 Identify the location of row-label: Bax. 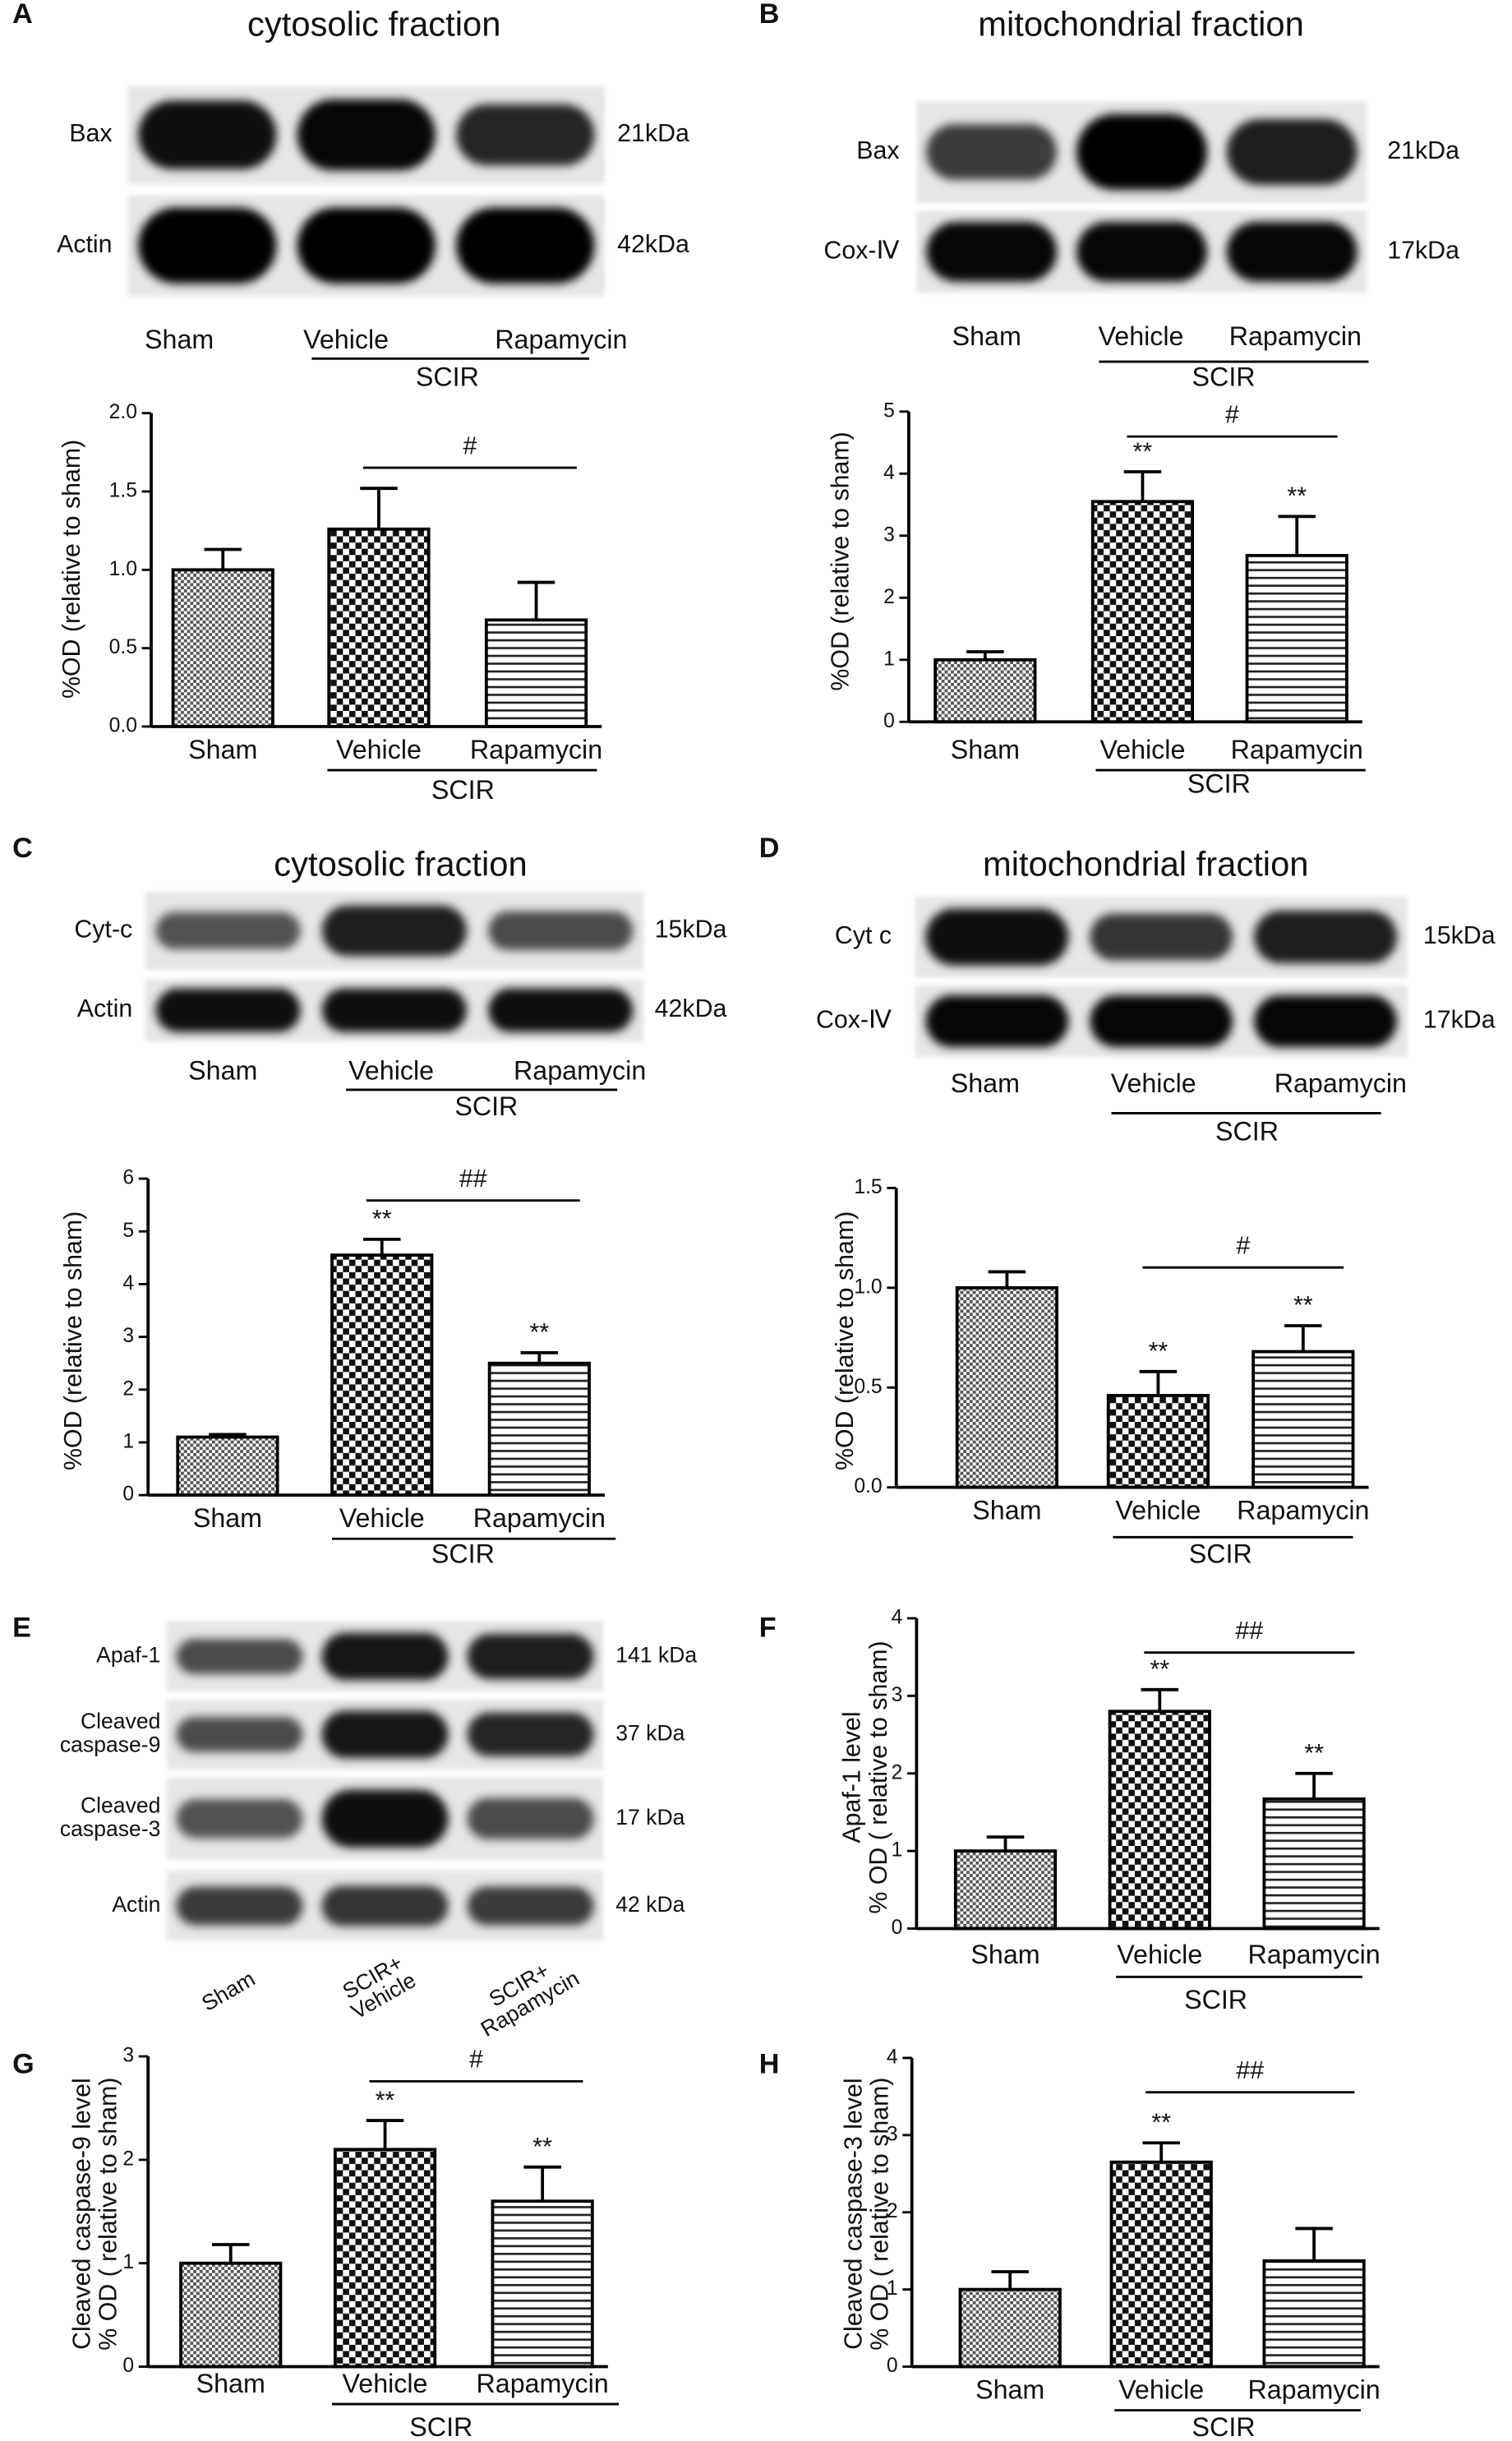
(91, 133).